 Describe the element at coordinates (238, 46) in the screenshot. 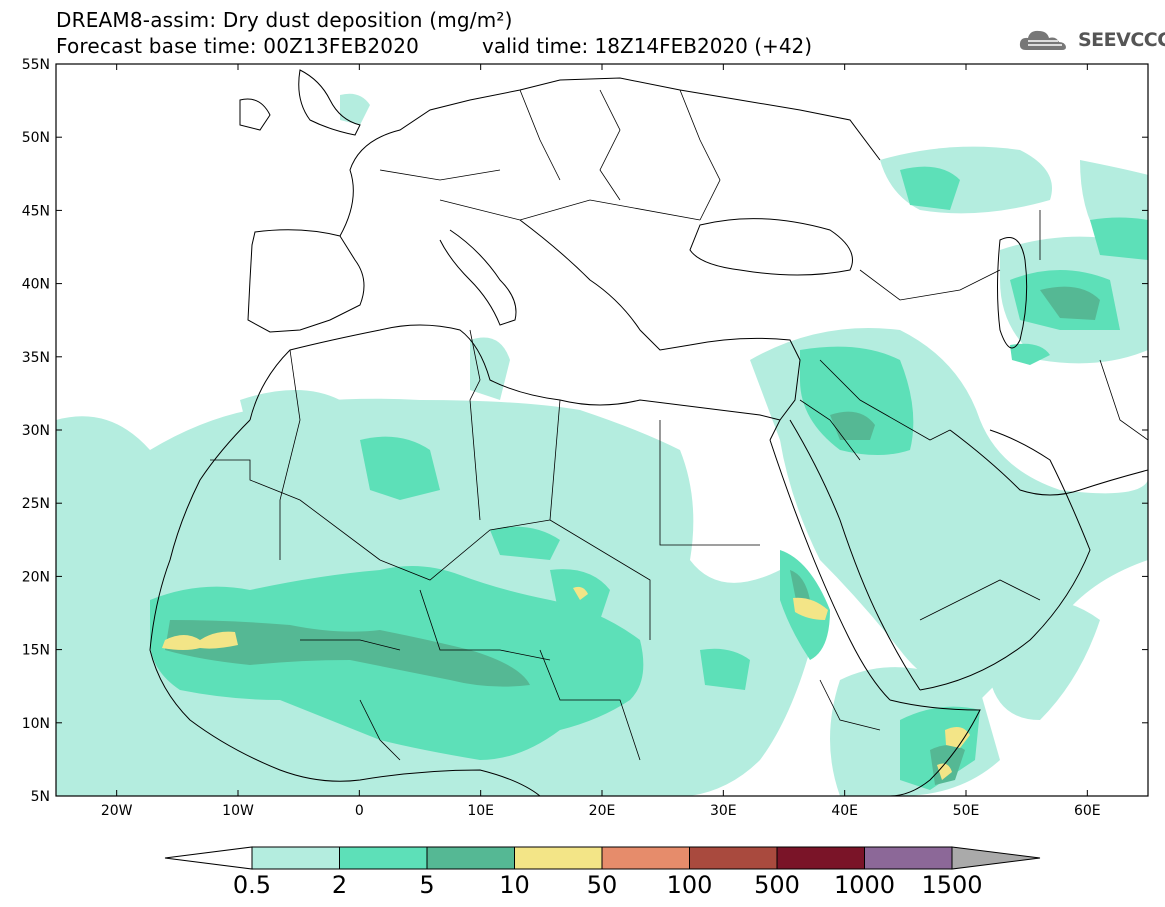

I see `forecast-base-time: Forecast base time: 00Z13FEB2020` at that location.